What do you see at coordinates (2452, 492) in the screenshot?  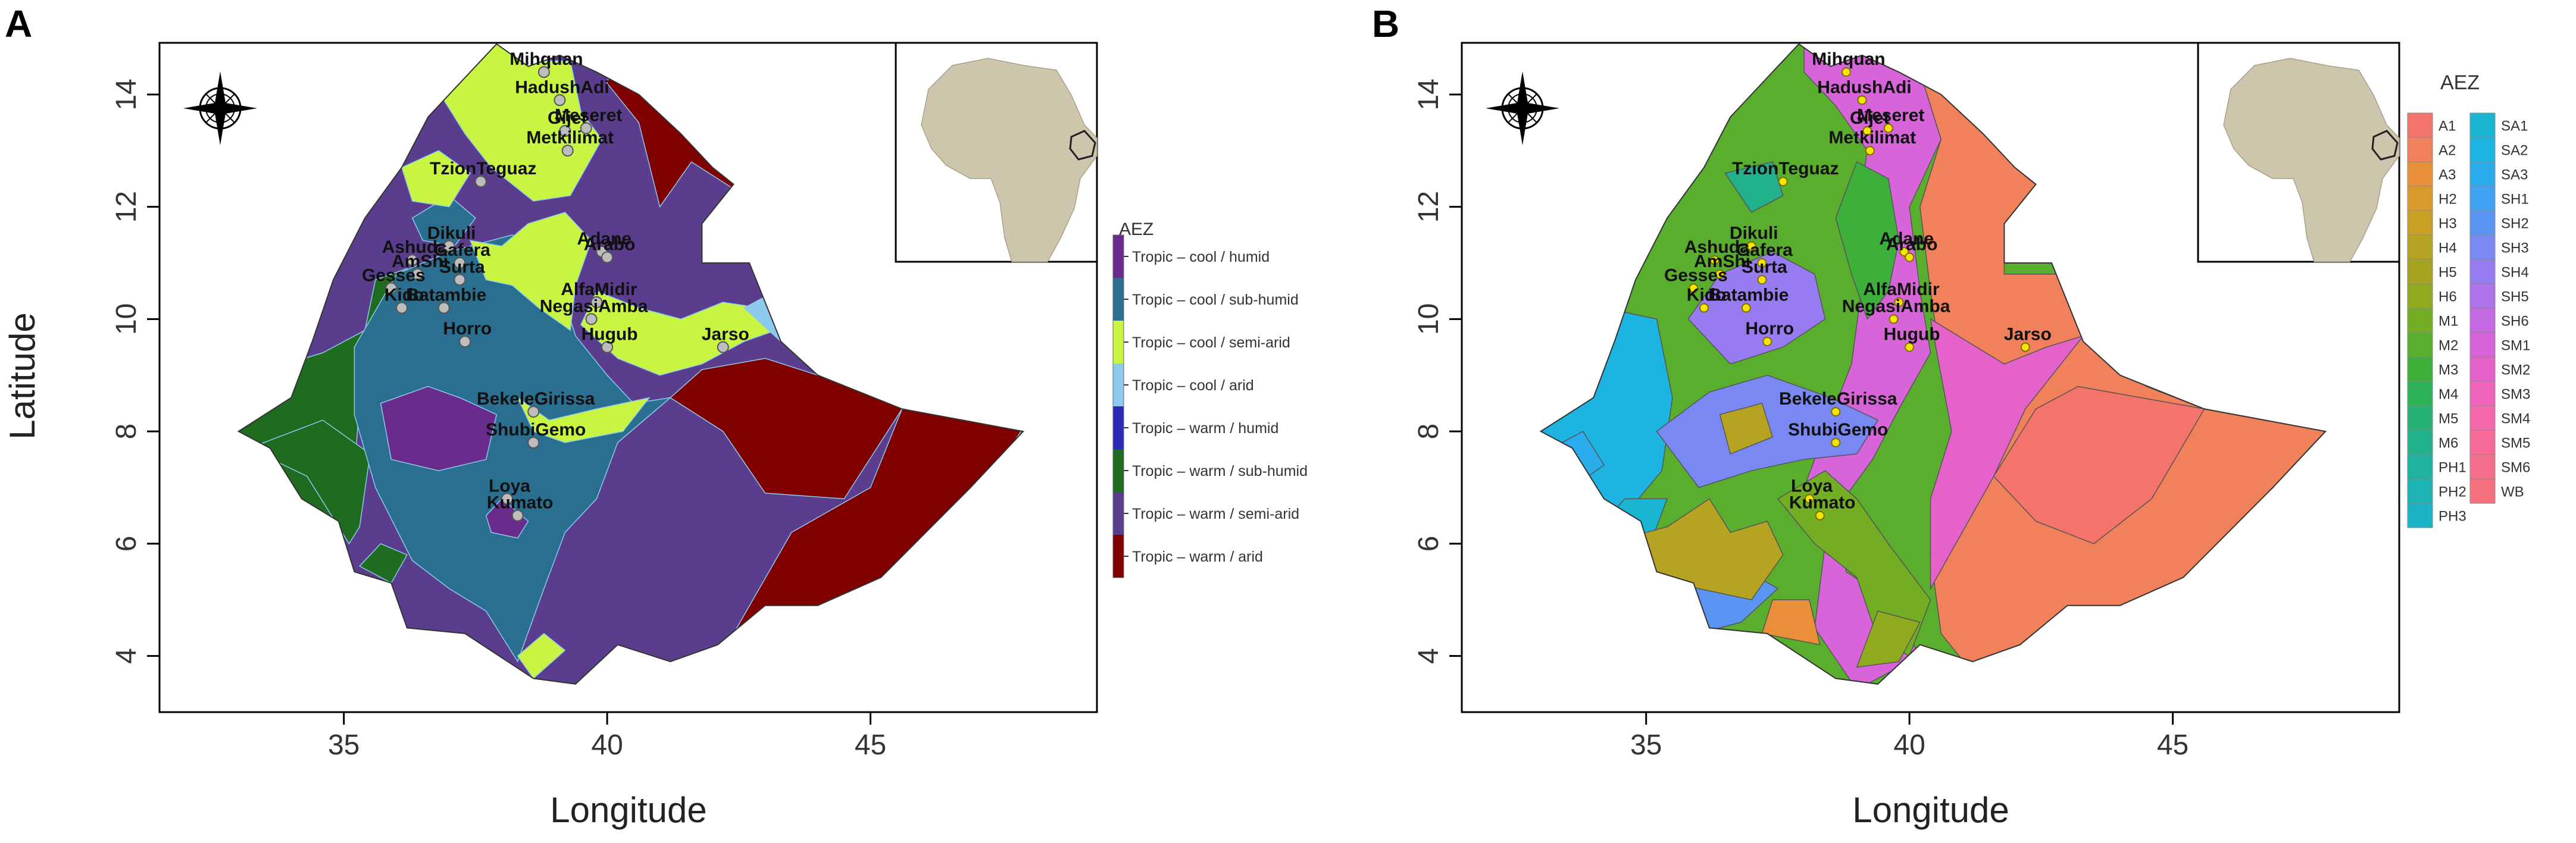 I see `legend-label: PH2` at bounding box center [2452, 492].